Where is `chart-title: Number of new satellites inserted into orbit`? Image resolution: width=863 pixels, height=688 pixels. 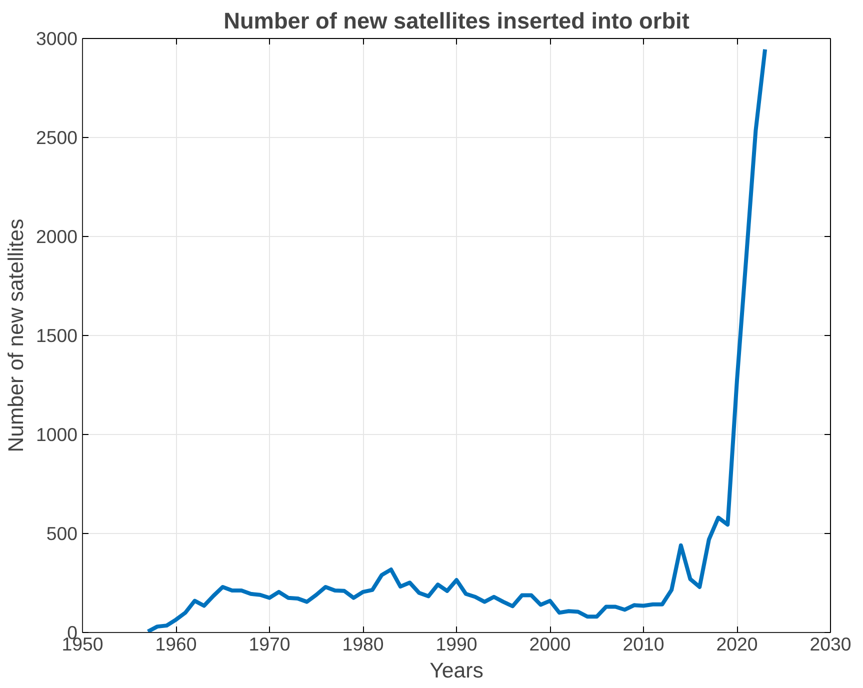 chart-title: Number of new satellites inserted into orbit is located at coordinates (457, 21).